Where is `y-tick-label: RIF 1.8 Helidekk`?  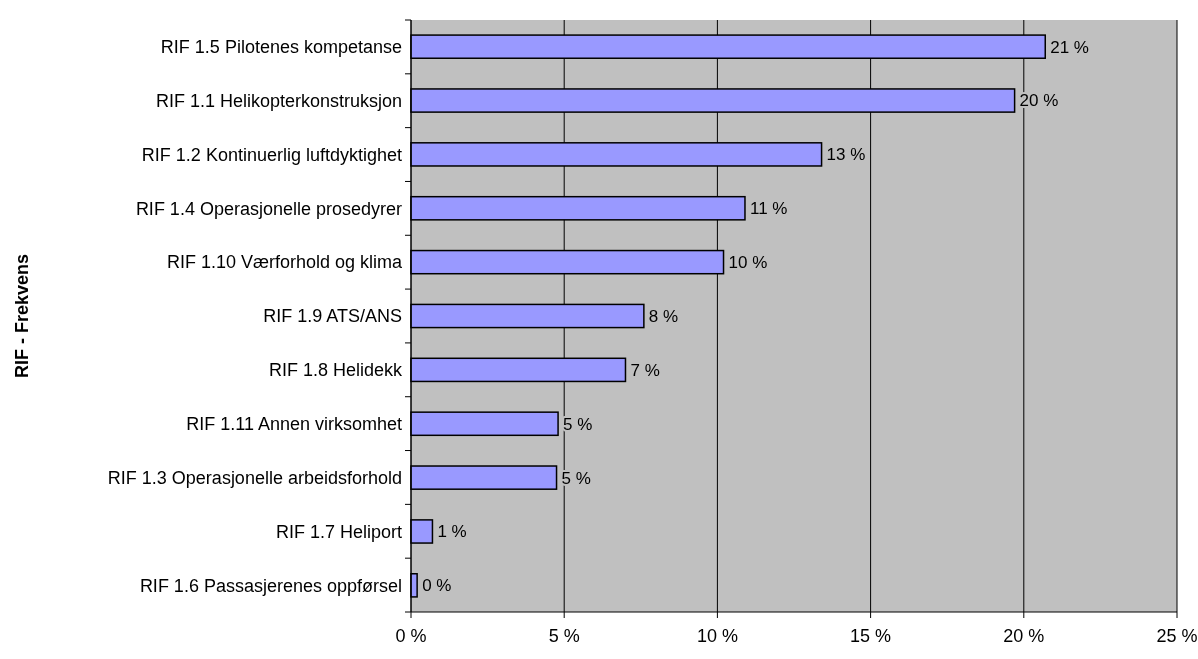 y-tick-label: RIF 1.8 Helidekk is located at coordinates (335, 370).